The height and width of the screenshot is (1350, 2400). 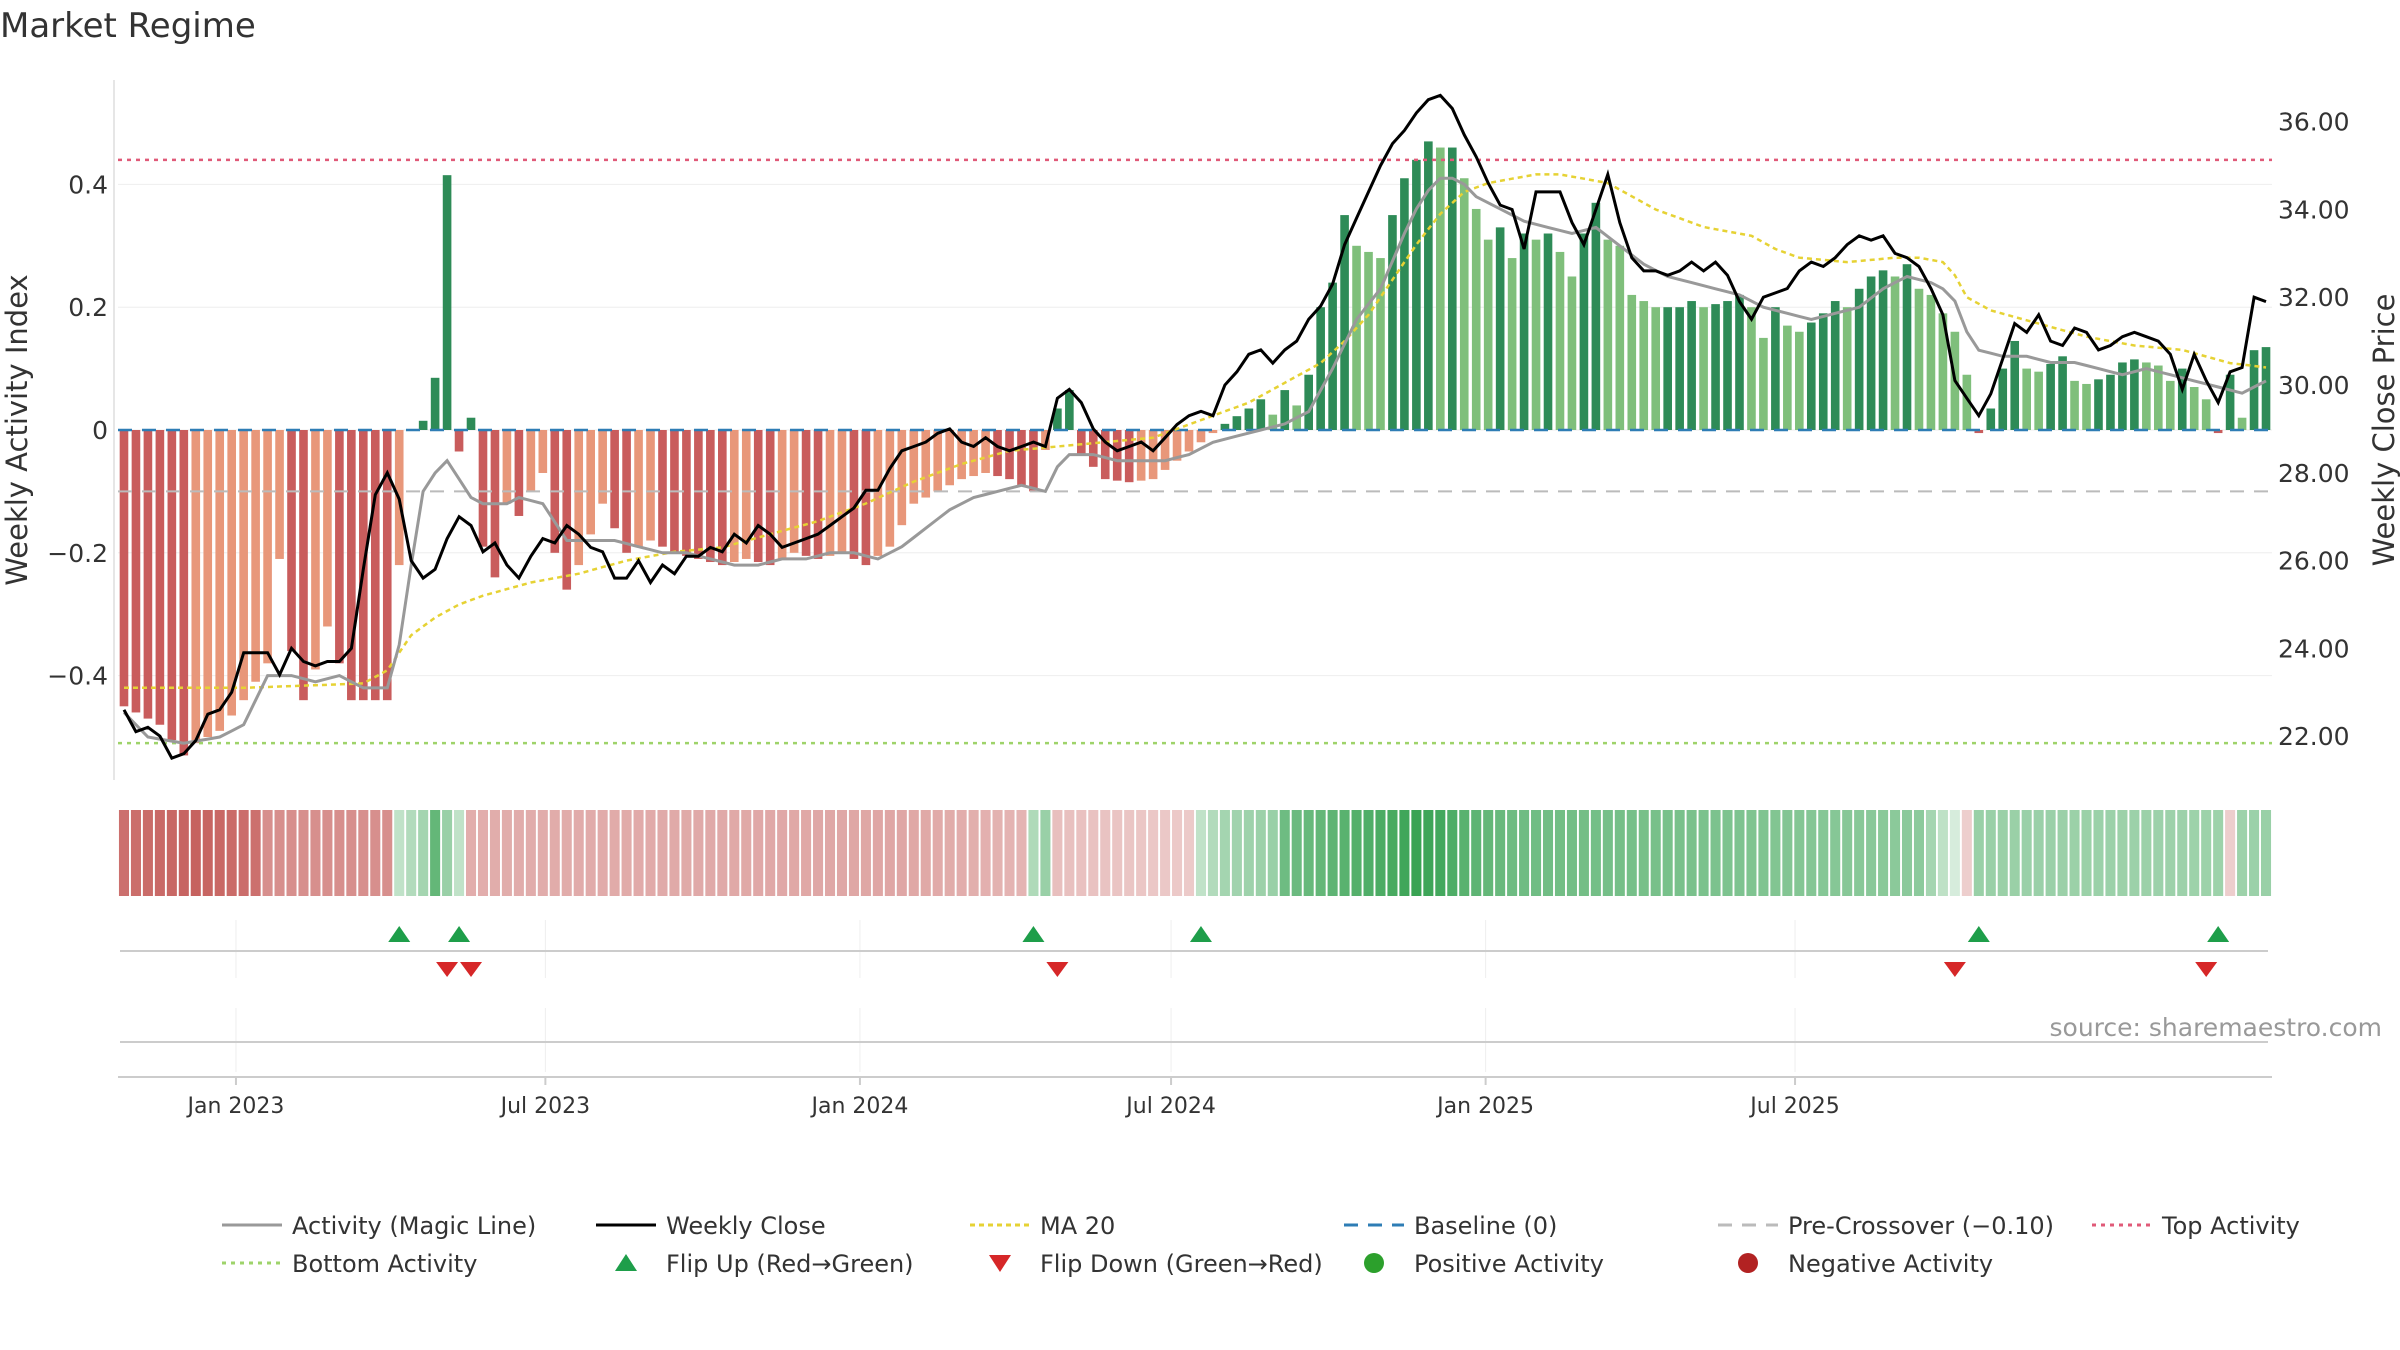 I want to click on x-tick-label: Jan 2023, so click(x=235, y=1106).